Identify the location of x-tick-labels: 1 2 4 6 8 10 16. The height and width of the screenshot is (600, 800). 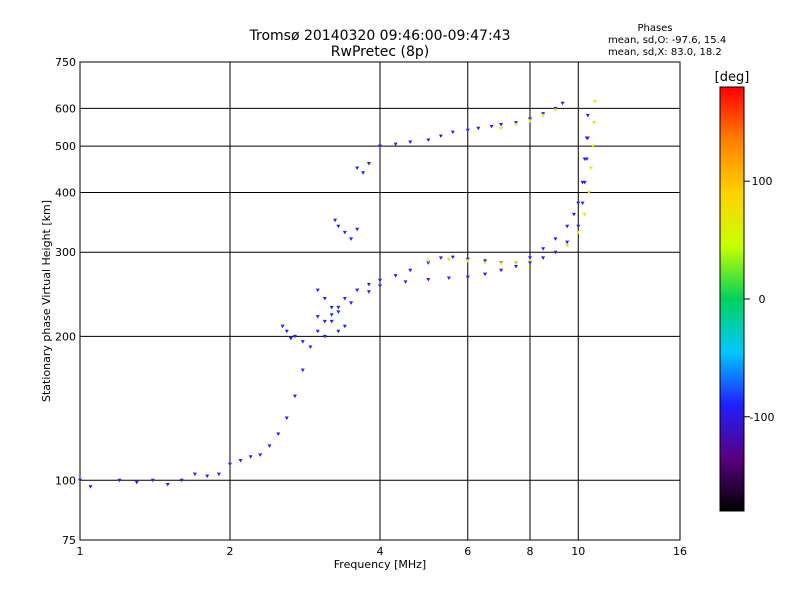
(382, 551).